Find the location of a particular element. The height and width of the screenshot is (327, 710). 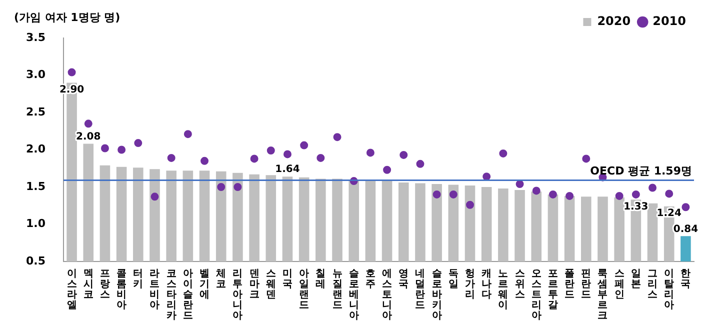

x-tick-label: 아일랜드 is located at coordinates (304, 289).